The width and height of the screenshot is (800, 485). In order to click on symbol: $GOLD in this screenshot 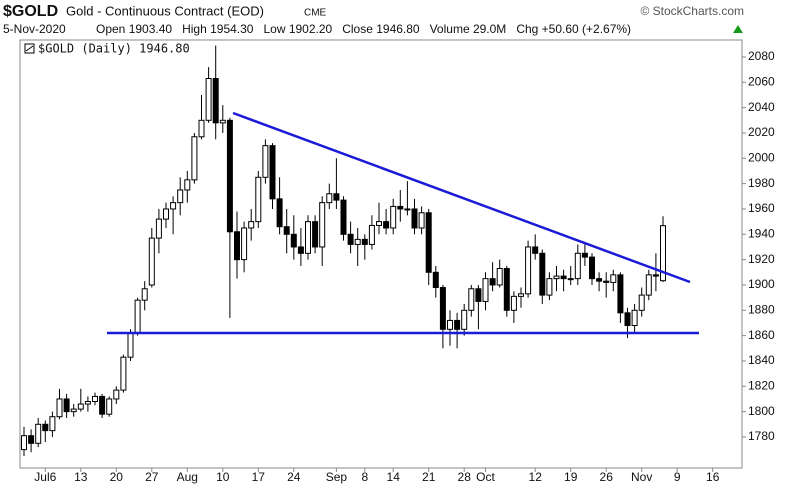, I will do `click(30, 11)`.